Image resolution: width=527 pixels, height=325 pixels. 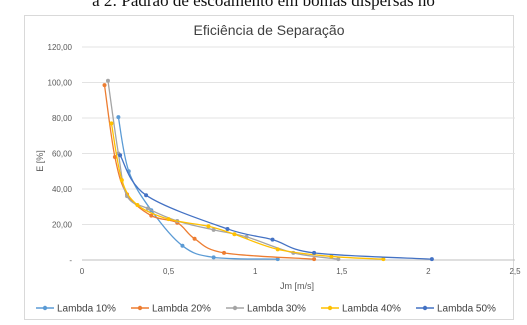 I want to click on y-axis-label: E [%], so click(x=40, y=161).